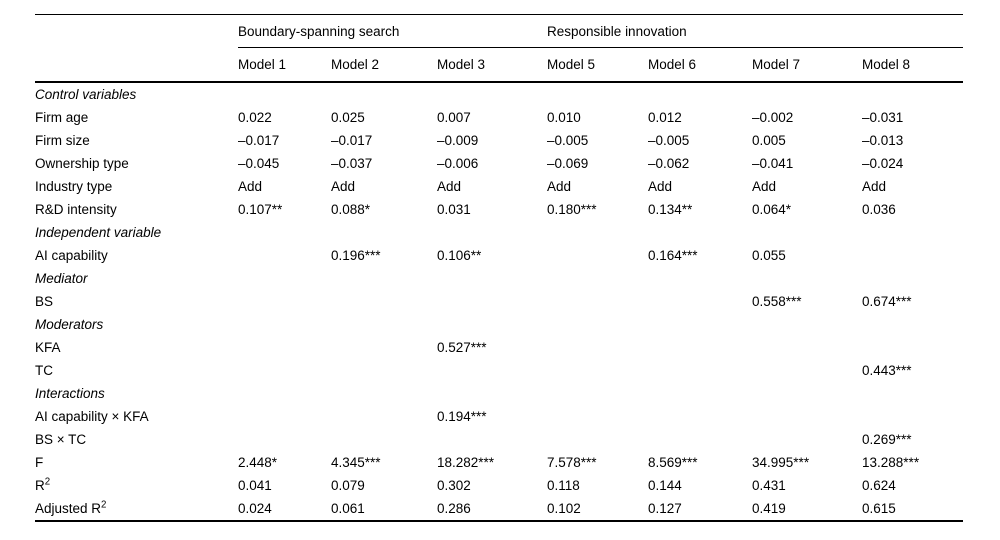 The image size is (1000, 540). Describe the element at coordinates (356, 462) in the screenshot. I see `value-cell: 4.345***` at that location.